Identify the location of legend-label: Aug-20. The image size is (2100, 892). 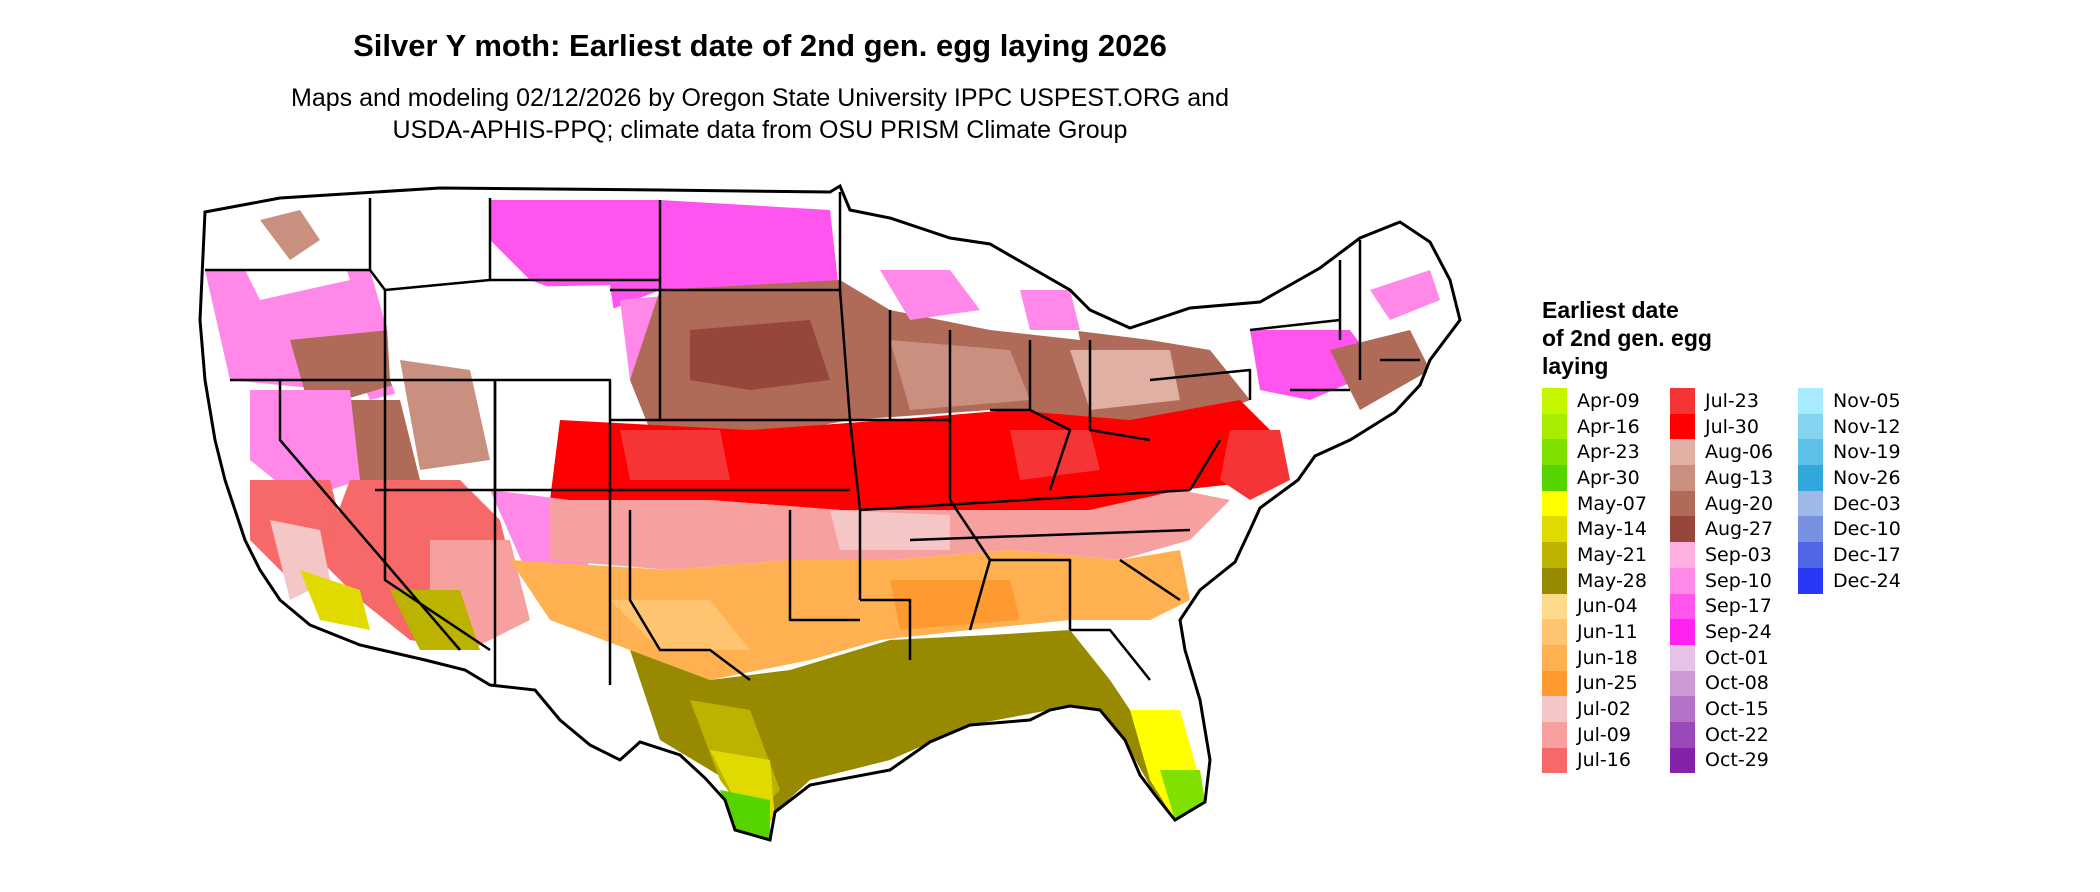
(1739, 503).